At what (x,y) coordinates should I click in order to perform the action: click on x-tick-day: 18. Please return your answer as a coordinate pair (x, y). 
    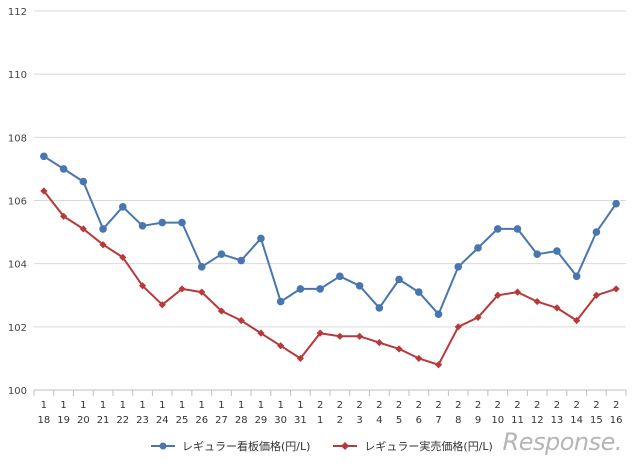
    Looking at the image, I should click on (43, 420).